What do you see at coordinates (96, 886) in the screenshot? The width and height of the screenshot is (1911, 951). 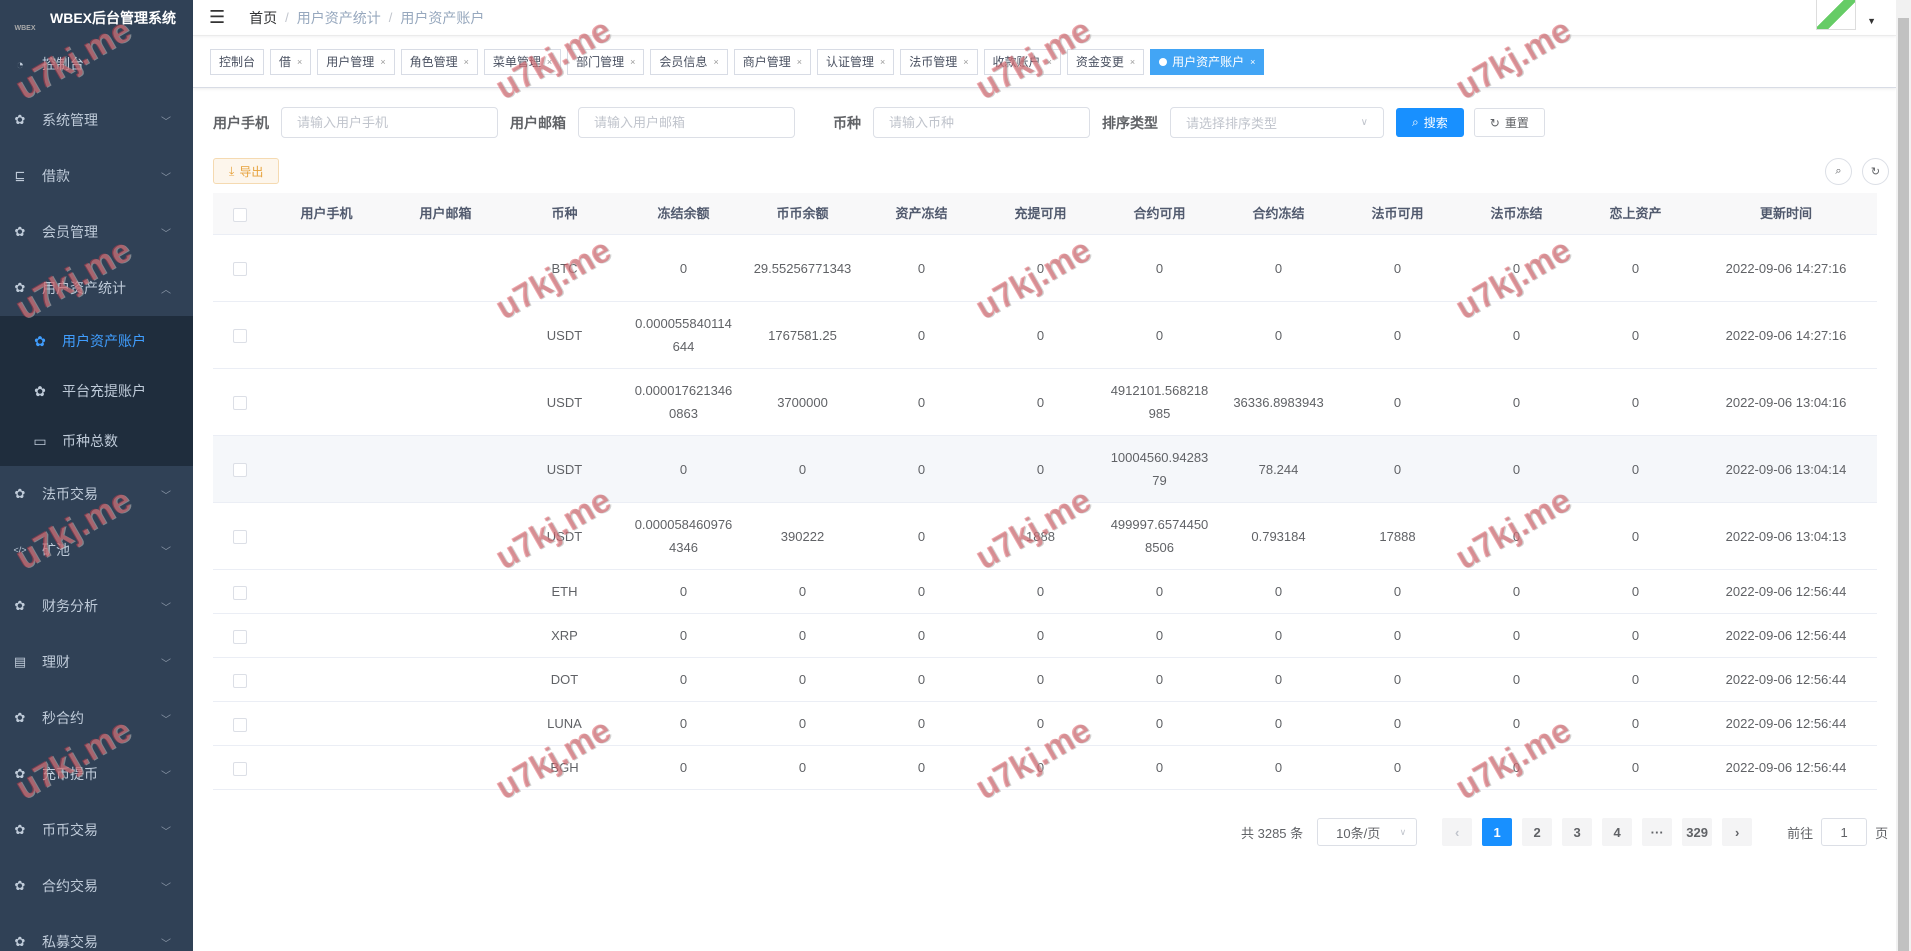 I see `sidebar-item: ✿ 合约交易 ﹀` at bounding box center [96, 886].